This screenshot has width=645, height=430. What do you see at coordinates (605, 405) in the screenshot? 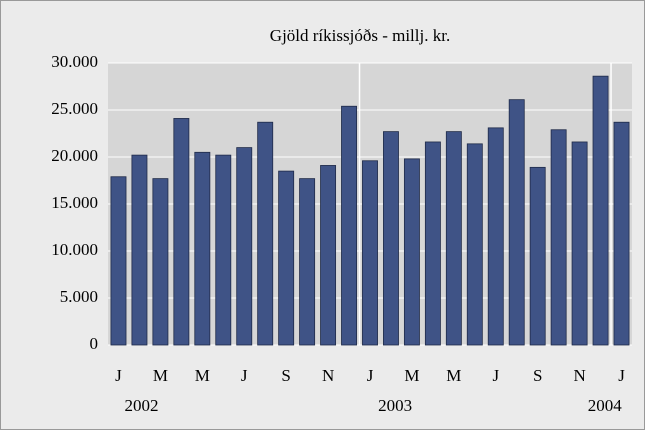
I see `year-label: 2004` at bounding box center [605, 405].